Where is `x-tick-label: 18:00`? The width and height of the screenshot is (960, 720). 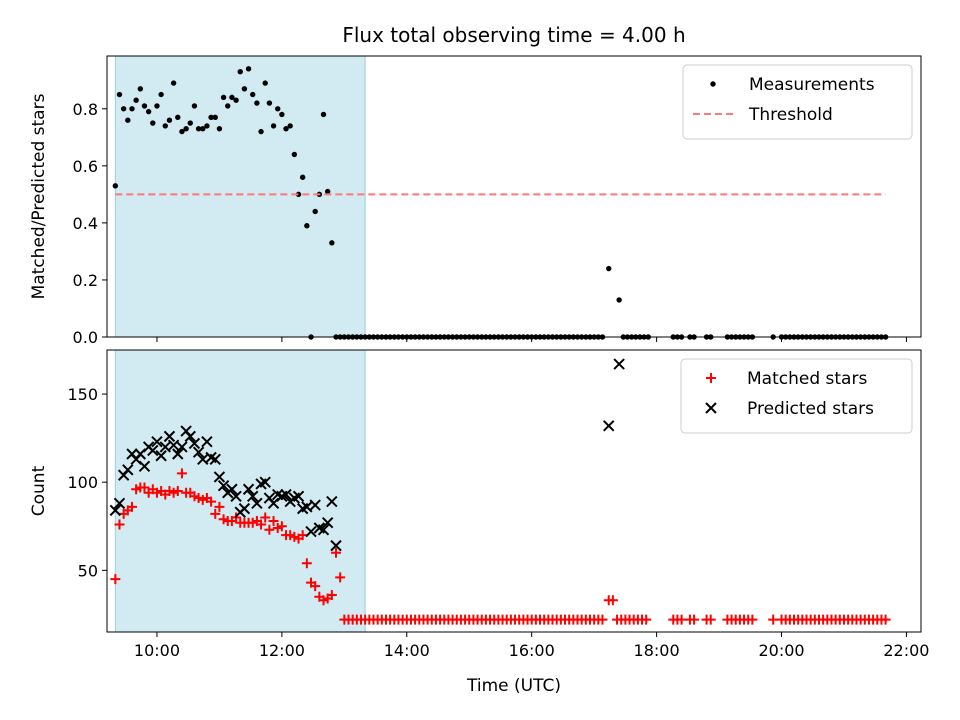 x-tick-label: 18:00 is located at coordinates (657, 650).